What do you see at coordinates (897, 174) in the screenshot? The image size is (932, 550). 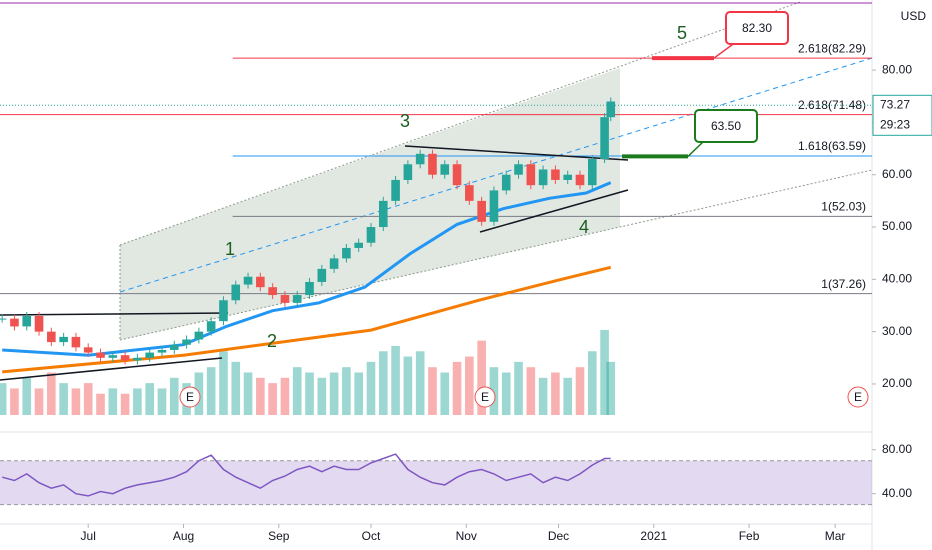 I see `y-tick-label: 60.00` at bounding box center [897, 174].